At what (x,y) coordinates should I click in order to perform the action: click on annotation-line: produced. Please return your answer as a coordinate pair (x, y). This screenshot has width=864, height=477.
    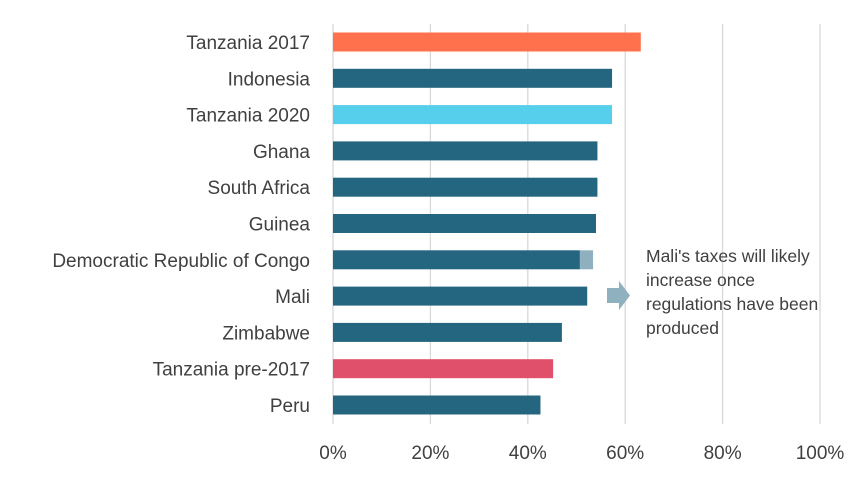
    Looking at the image, I should click on (682, 328).